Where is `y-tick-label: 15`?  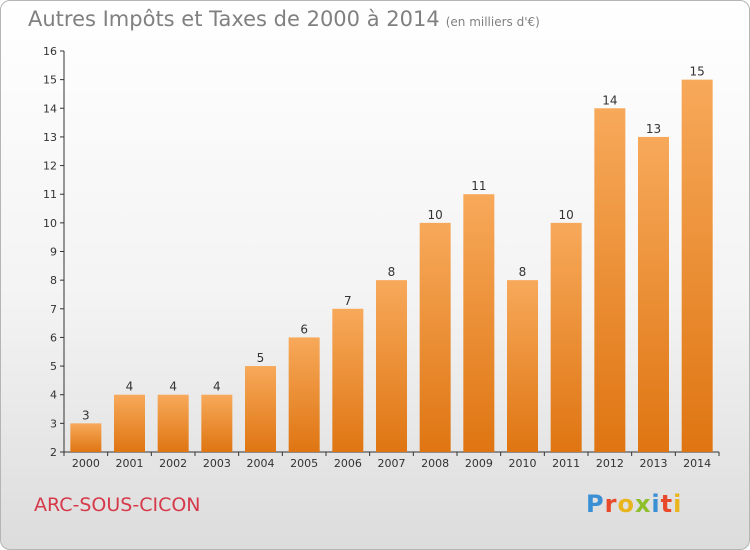 y-tick-label: 15 is located at coordinates (50, 80).